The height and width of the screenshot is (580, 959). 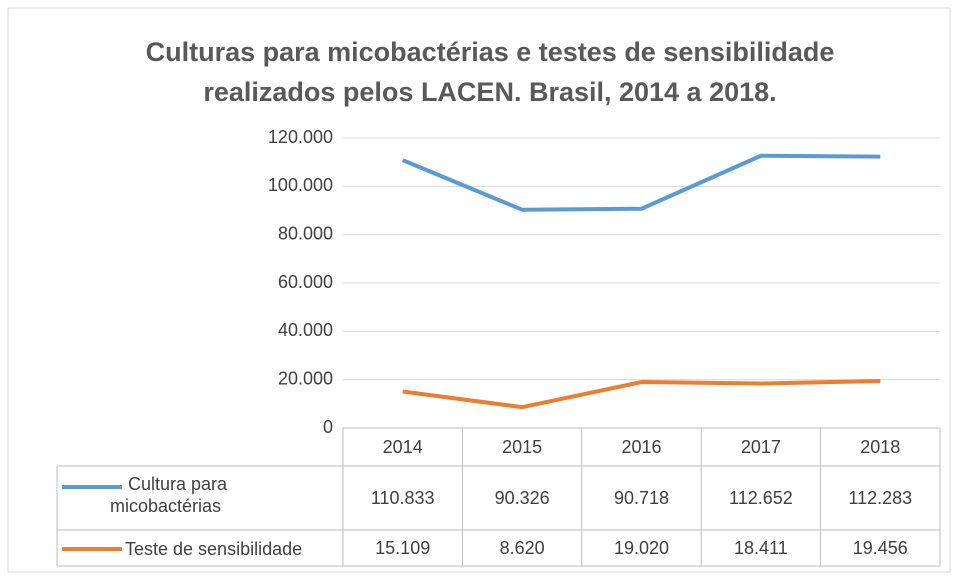 I want to click on y-tick-label: 0, so click(x=328, y=427).